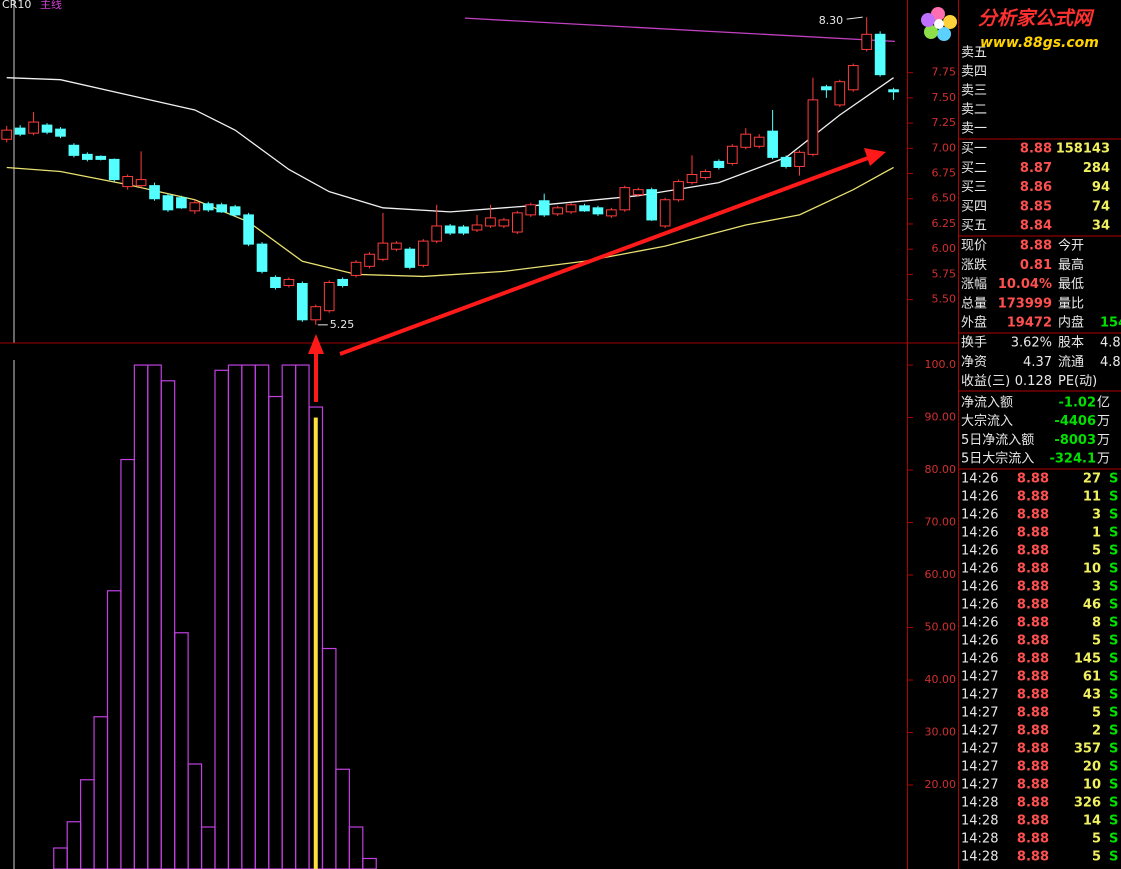  I want to click on y-tick-label: 7.00, so click(944, 147).